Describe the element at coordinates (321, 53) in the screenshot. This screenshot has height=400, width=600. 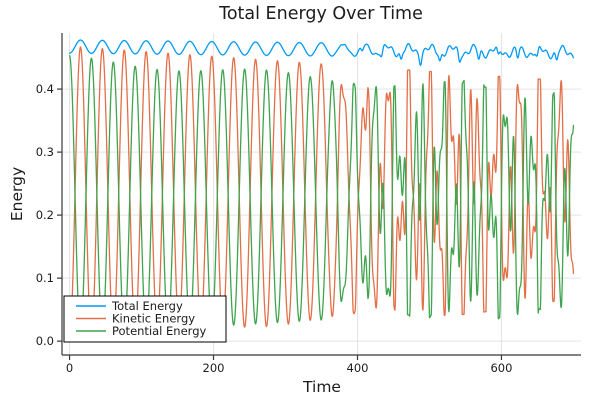
I see `series-line-total-energy` at that location.